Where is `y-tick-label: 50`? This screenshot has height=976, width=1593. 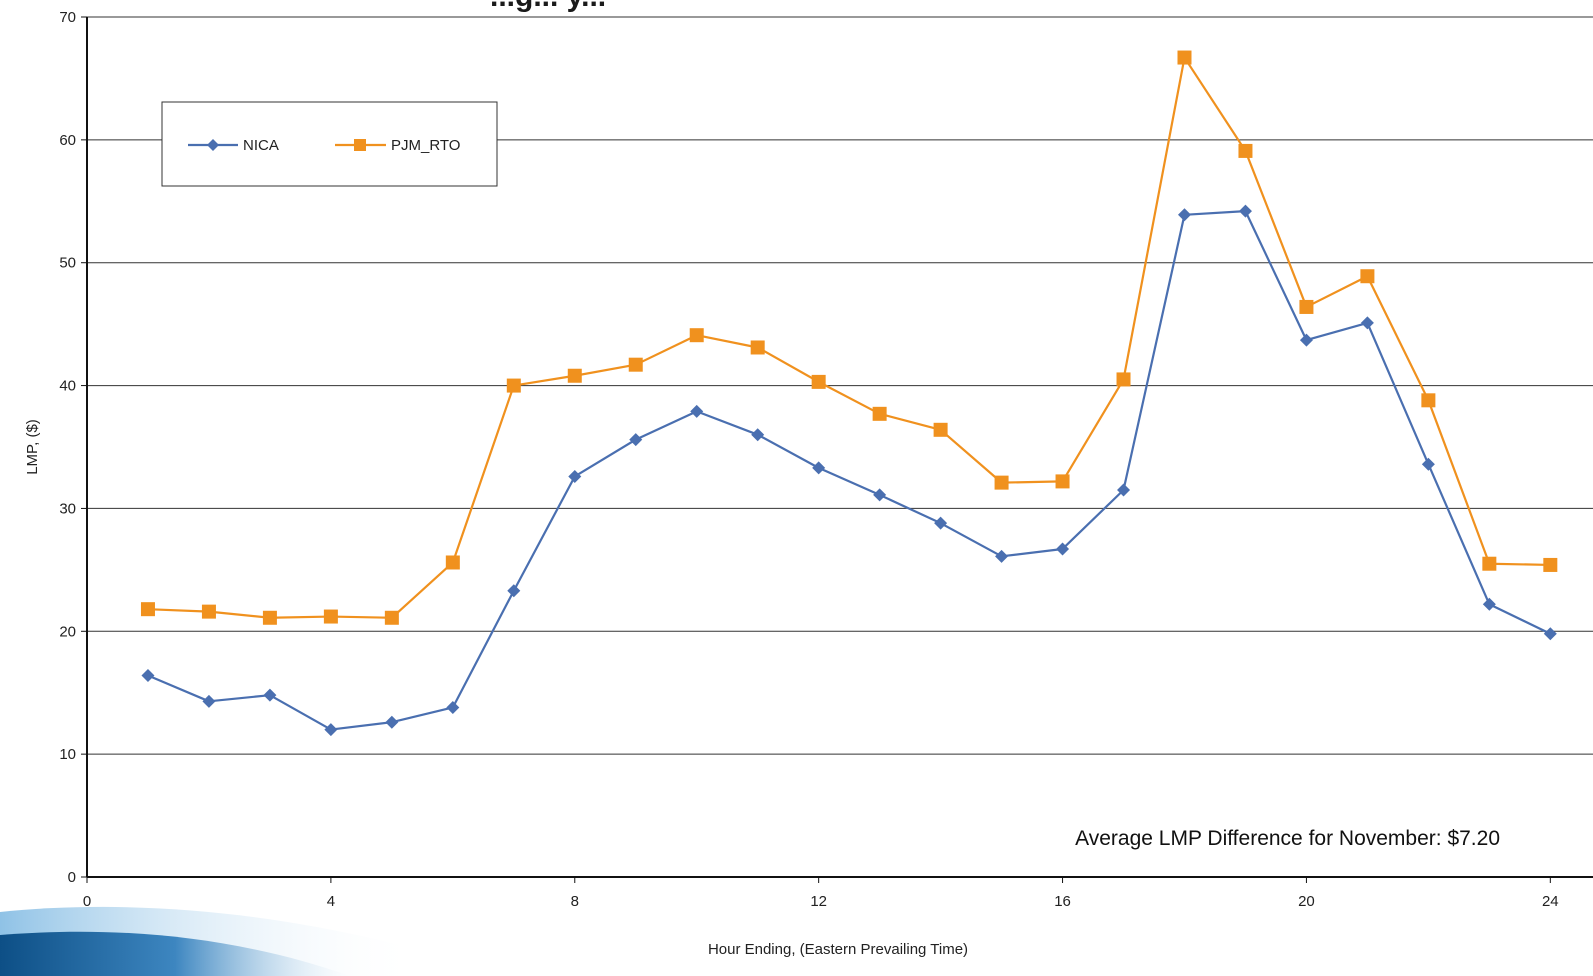
y-tick-label: 50 is located at coordinates (67, 263).